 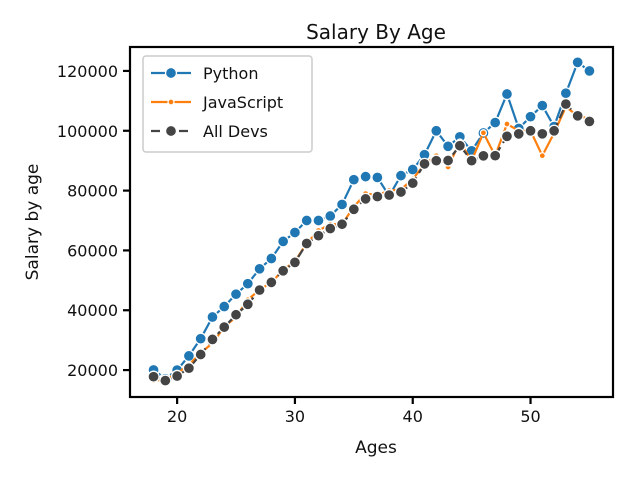 What do you see at coordinates (87, 131) in the screenshot?
I see `y-tick-label: 100000` at bounding box center [87, 131].